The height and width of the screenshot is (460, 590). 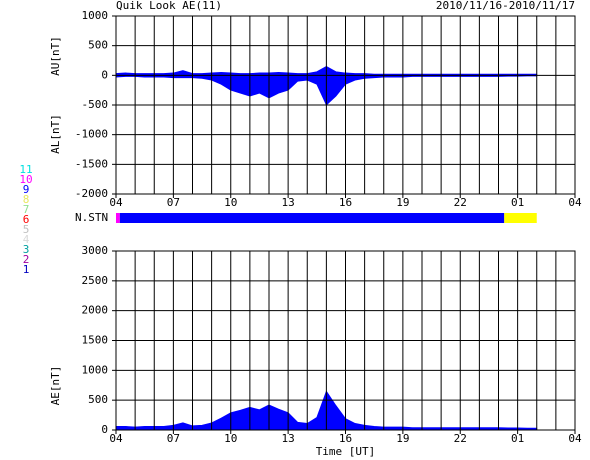 I want to click on title: Quik Look AE(11), so click(x=169, y=6).